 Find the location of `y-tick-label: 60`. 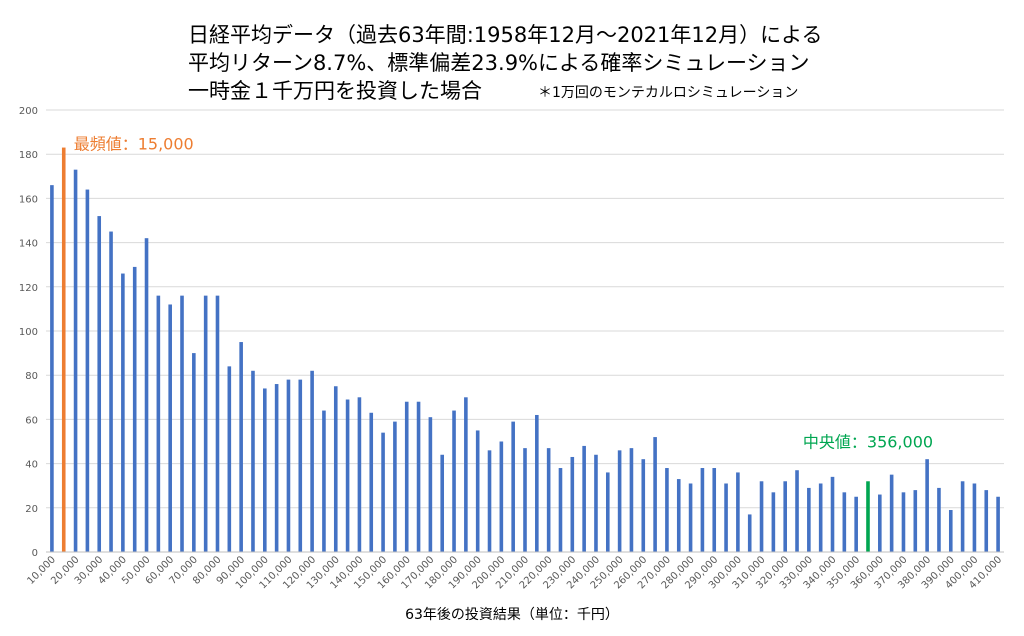

y-tick-label: 60 is located at coordinates (31, 420).